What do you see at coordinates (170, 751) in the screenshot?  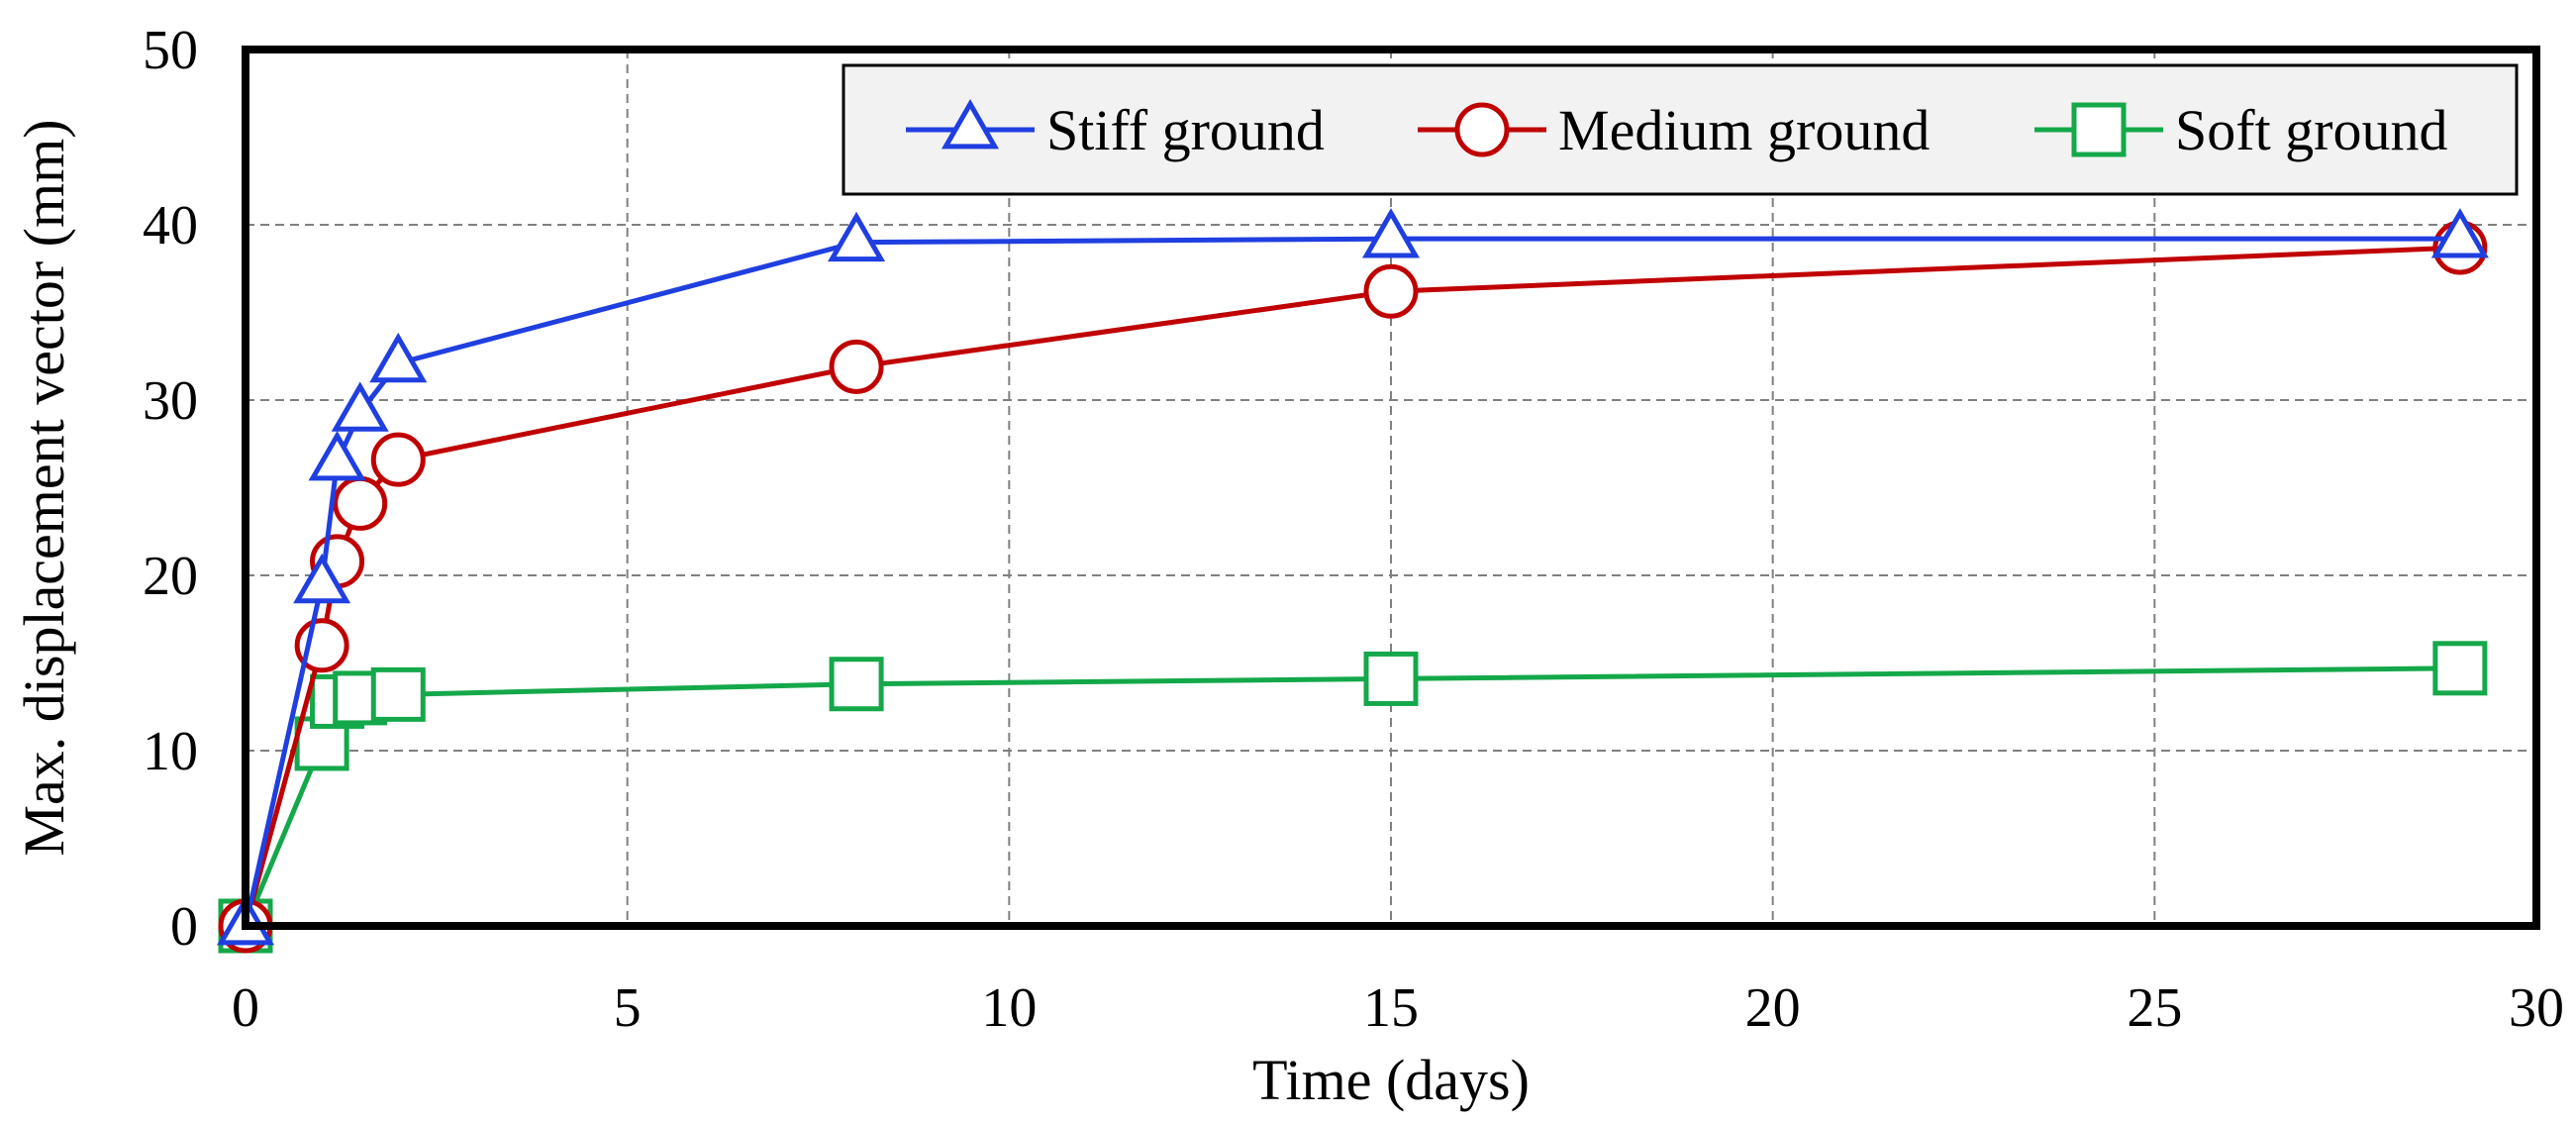 I see `y-tick-label: 10` at bounding box center [170, 751].